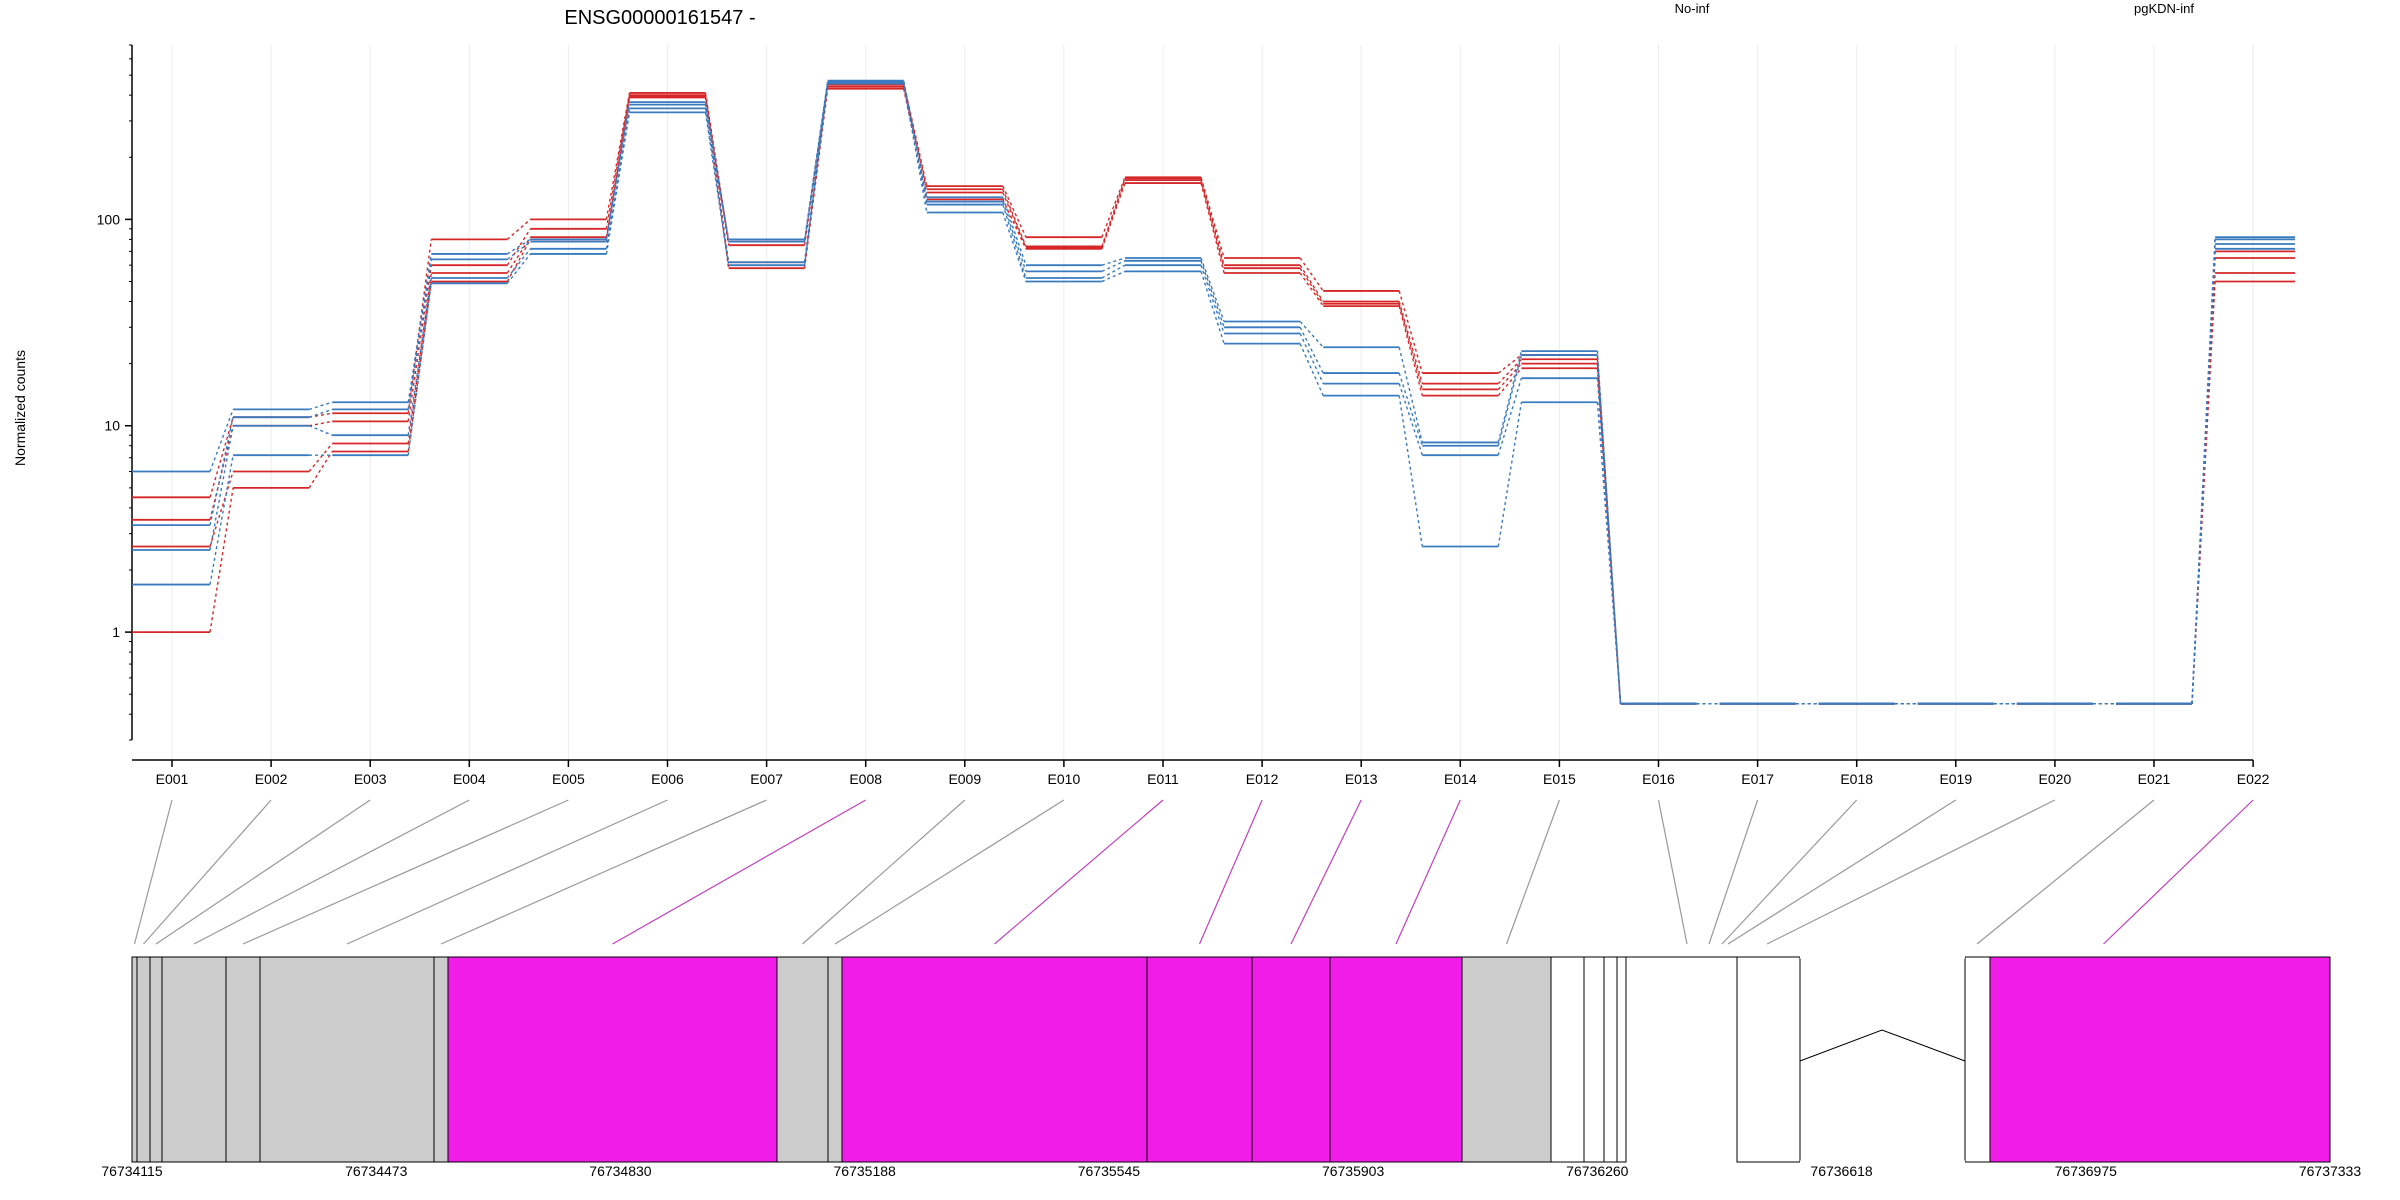 This screenshot has width=2400, height=1200. I want to click on genomic-coordinate-label: 76736260, so click(1597, 1171).